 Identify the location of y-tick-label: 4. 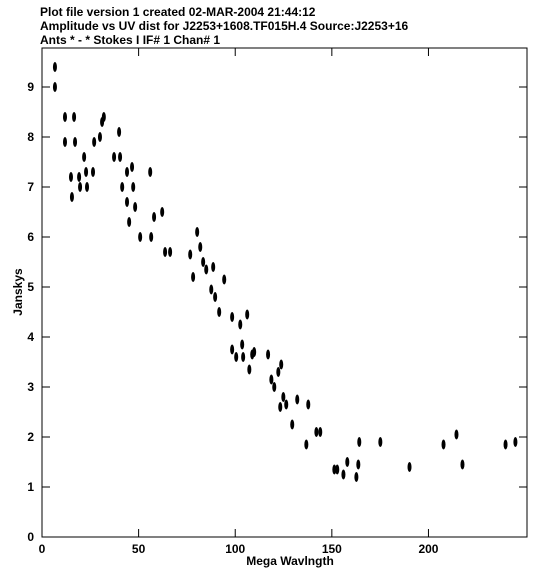
(30, 337).